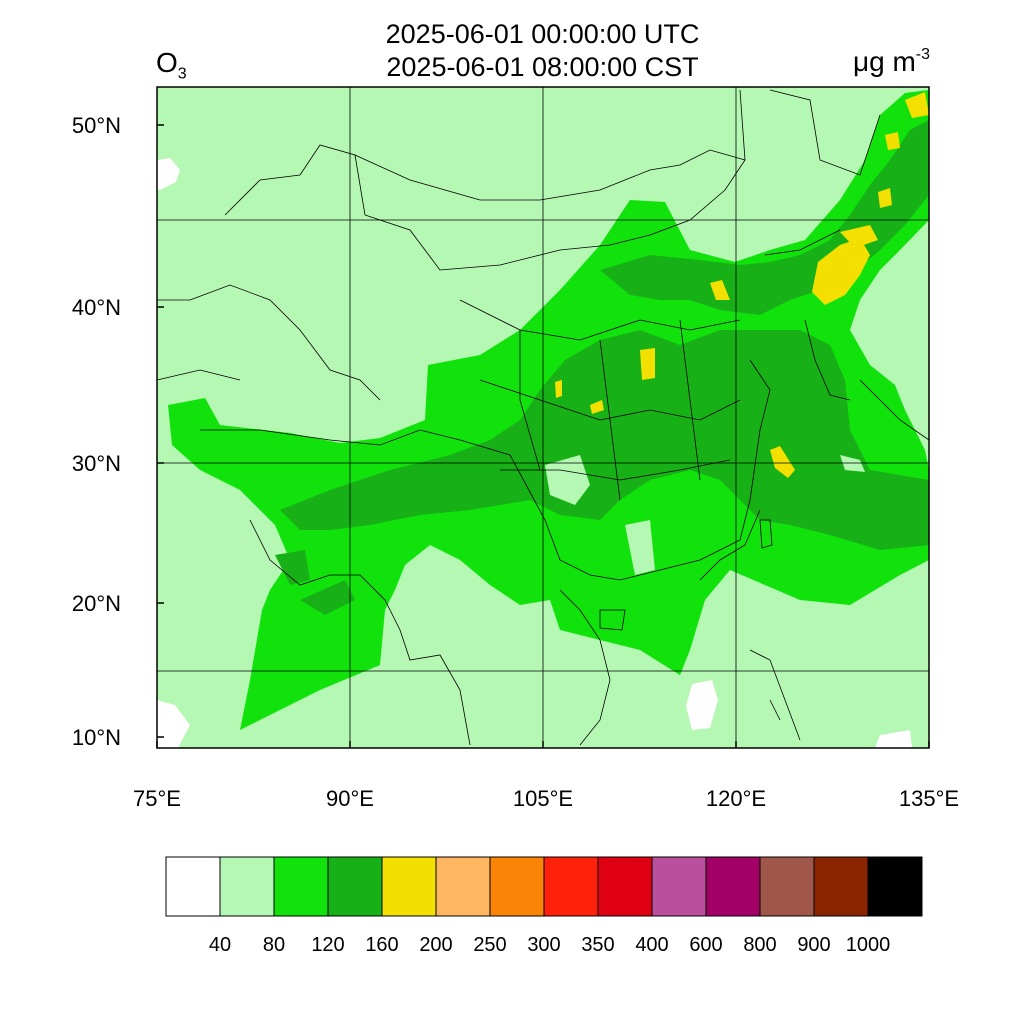 This screenshot has height=1024, width=1024. Describe the element at coordinates (542, 34) in the screenshot. I see `title-utc: 2025-06-01 00:00:00 UTC` at that location.